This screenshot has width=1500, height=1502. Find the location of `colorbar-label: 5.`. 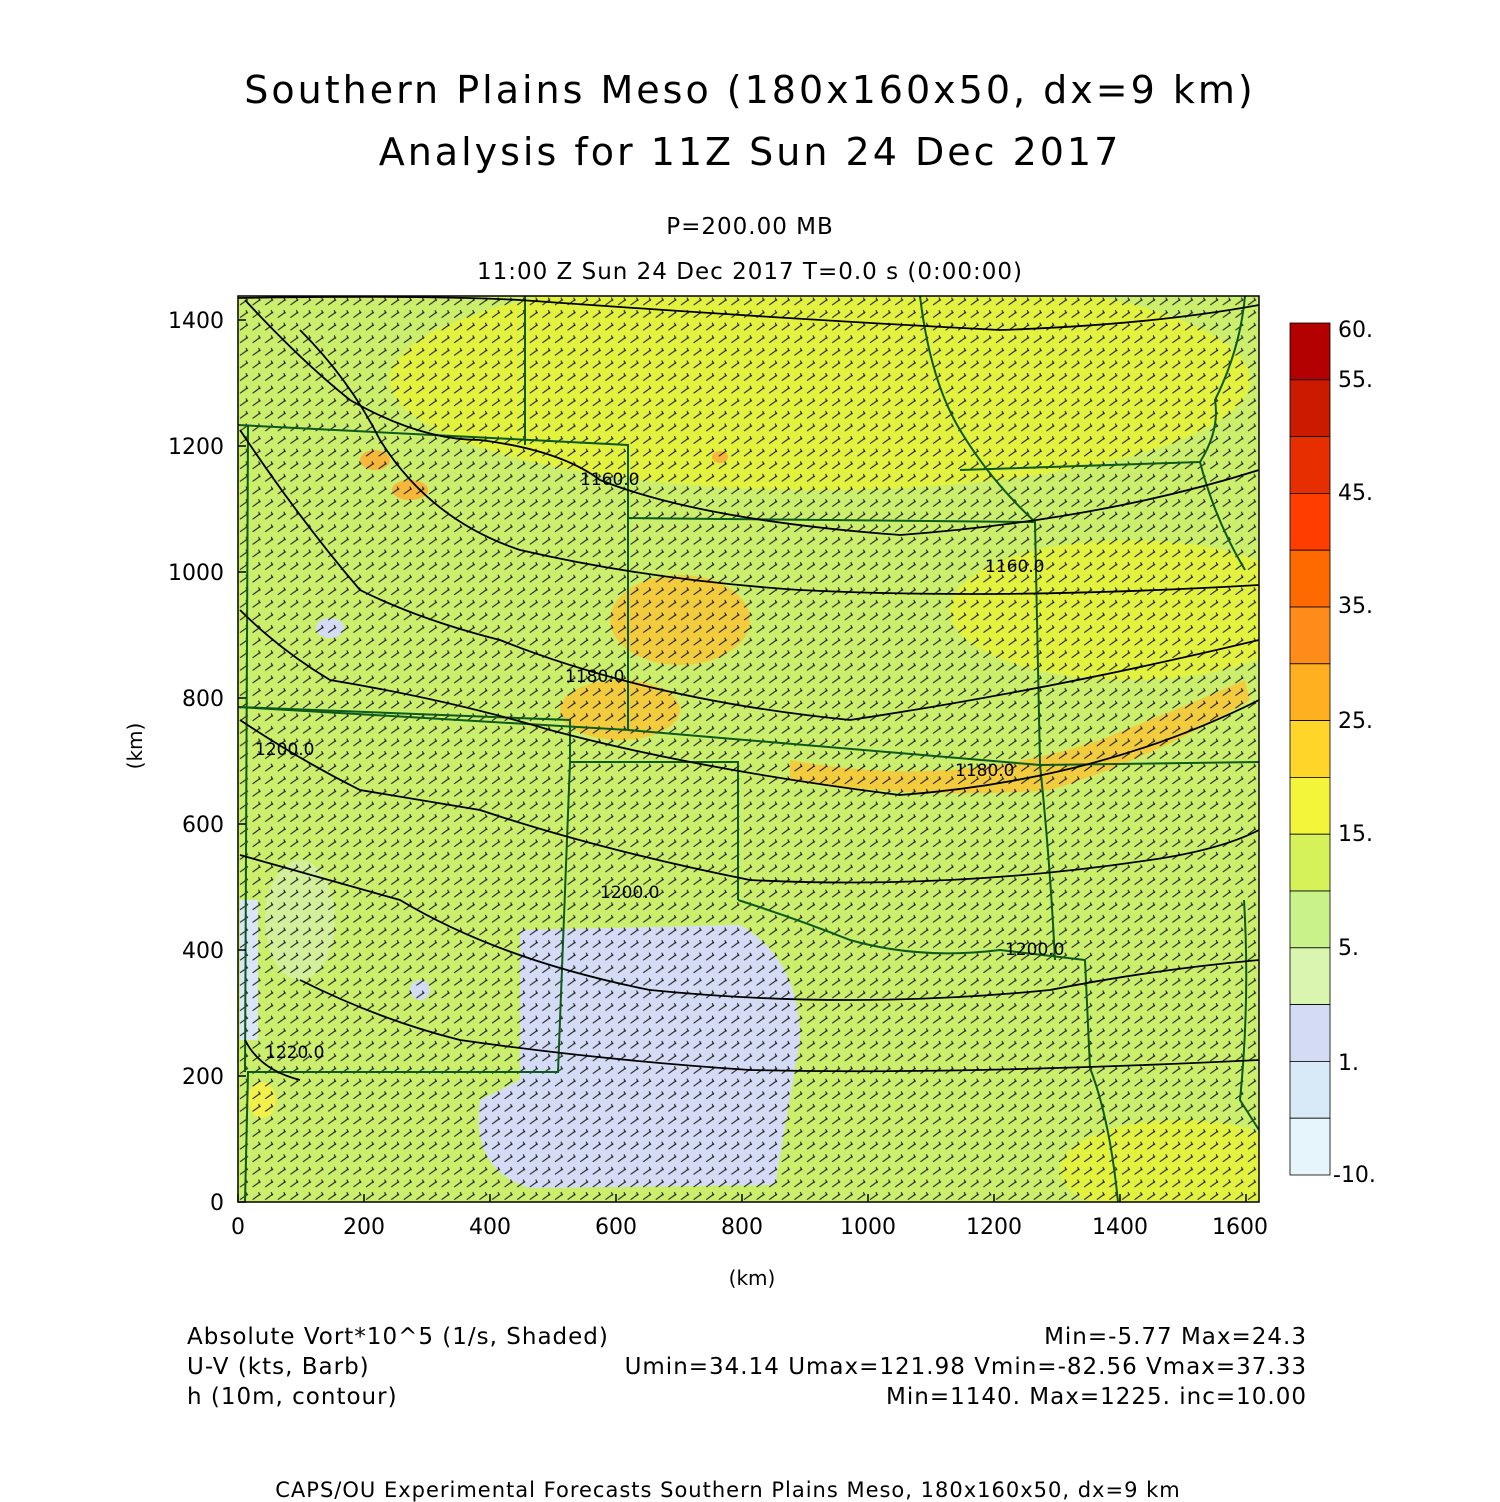

colorbar-label: 5. is located at coordinates (1348, 948).